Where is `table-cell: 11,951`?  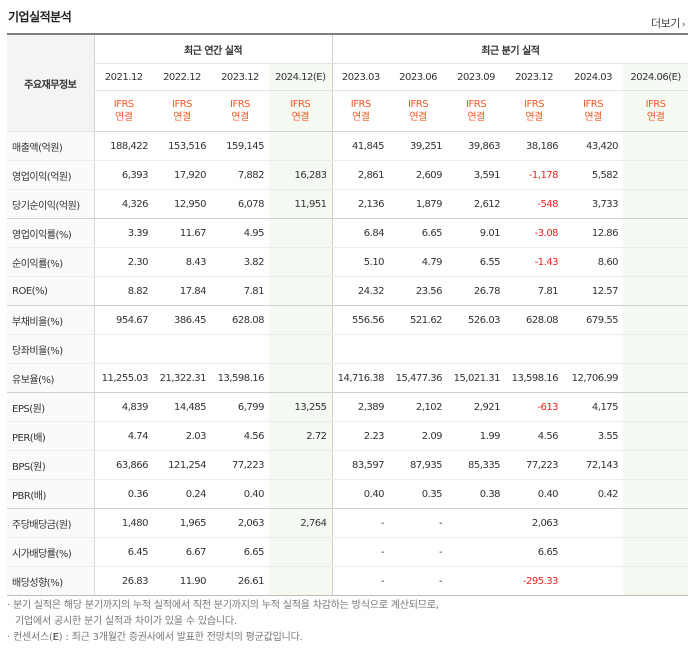 table-cell: 11,951 is located at coordinates (301, 204).